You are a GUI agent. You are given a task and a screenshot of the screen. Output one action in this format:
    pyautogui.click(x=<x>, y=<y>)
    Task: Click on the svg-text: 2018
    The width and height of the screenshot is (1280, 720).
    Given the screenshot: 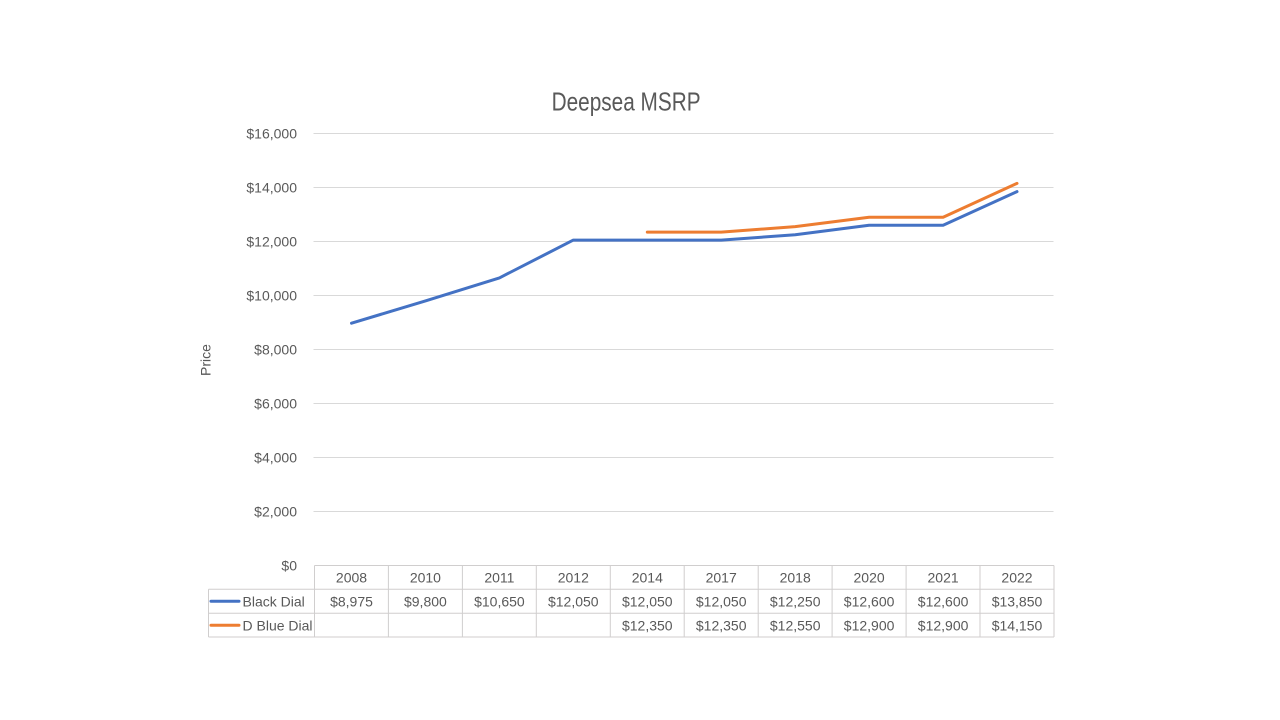 What is the action you would take?
    pyautogui.click(x=795, y=577)
    